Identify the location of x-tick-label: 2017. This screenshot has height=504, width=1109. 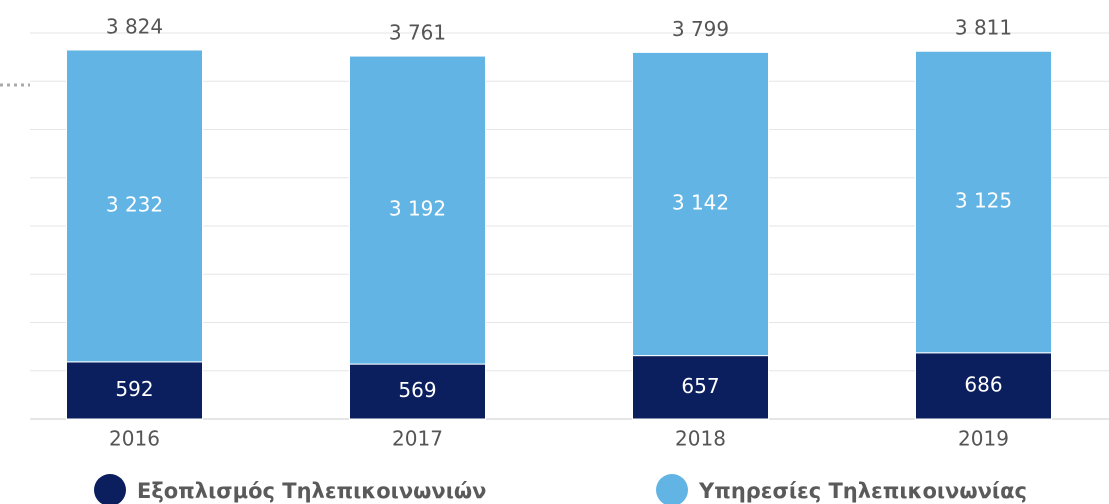
(417, 439).